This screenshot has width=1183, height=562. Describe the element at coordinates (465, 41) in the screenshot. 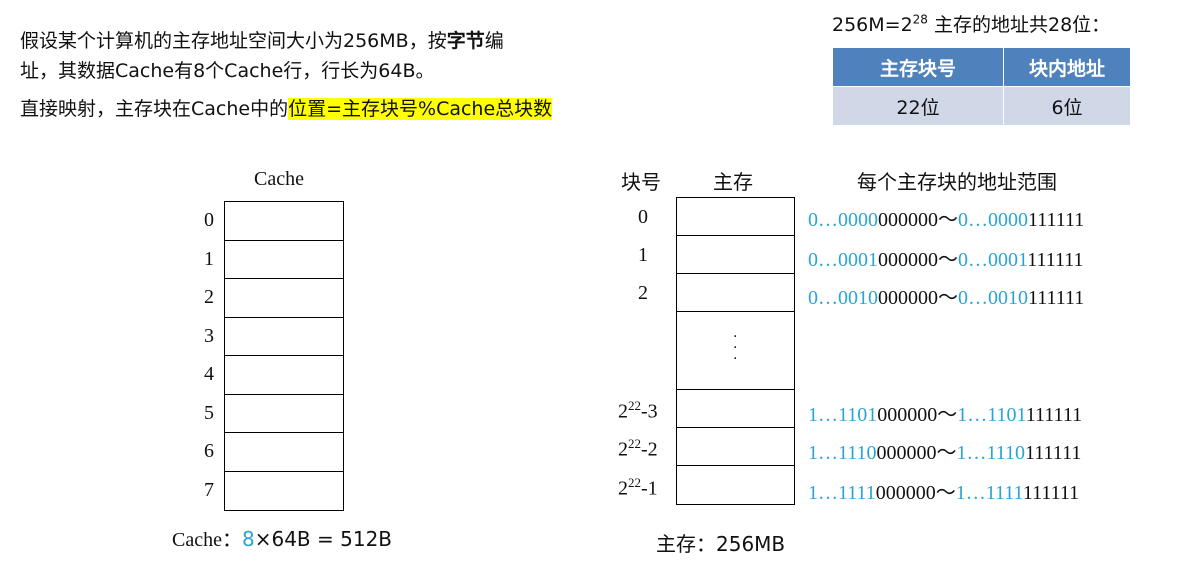

I see `intro-bold-text: 字节` at that location.